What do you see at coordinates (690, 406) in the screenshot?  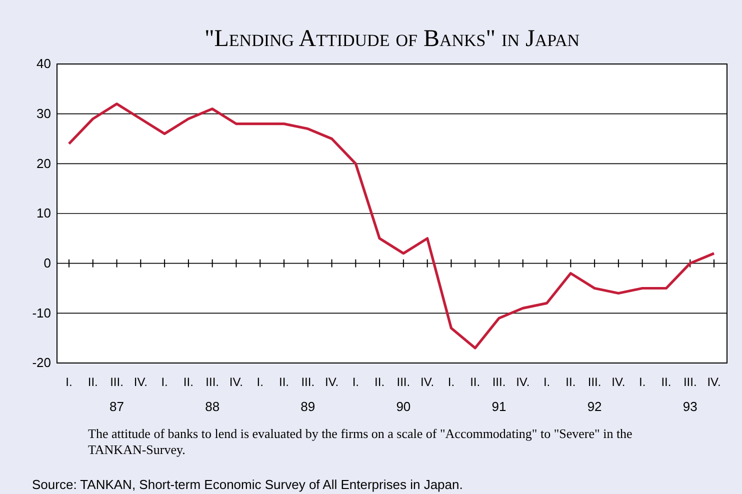 I see `text: 93` at bounding box center [690, 406].